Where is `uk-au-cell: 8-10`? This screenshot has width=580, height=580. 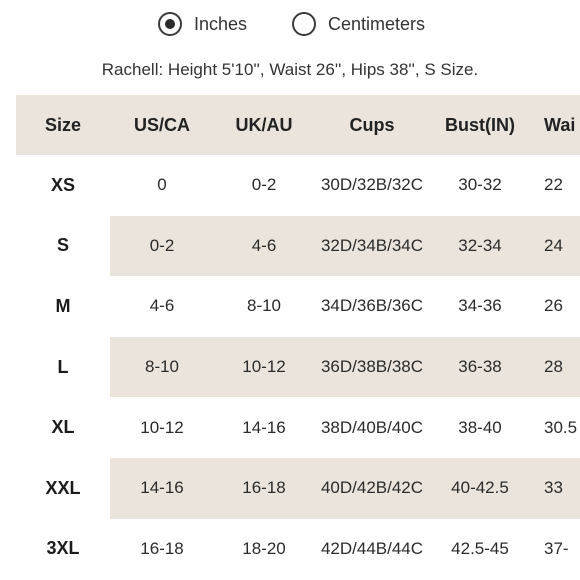
uk-au-cell: 8-10 is located at coordinates (264, 306).